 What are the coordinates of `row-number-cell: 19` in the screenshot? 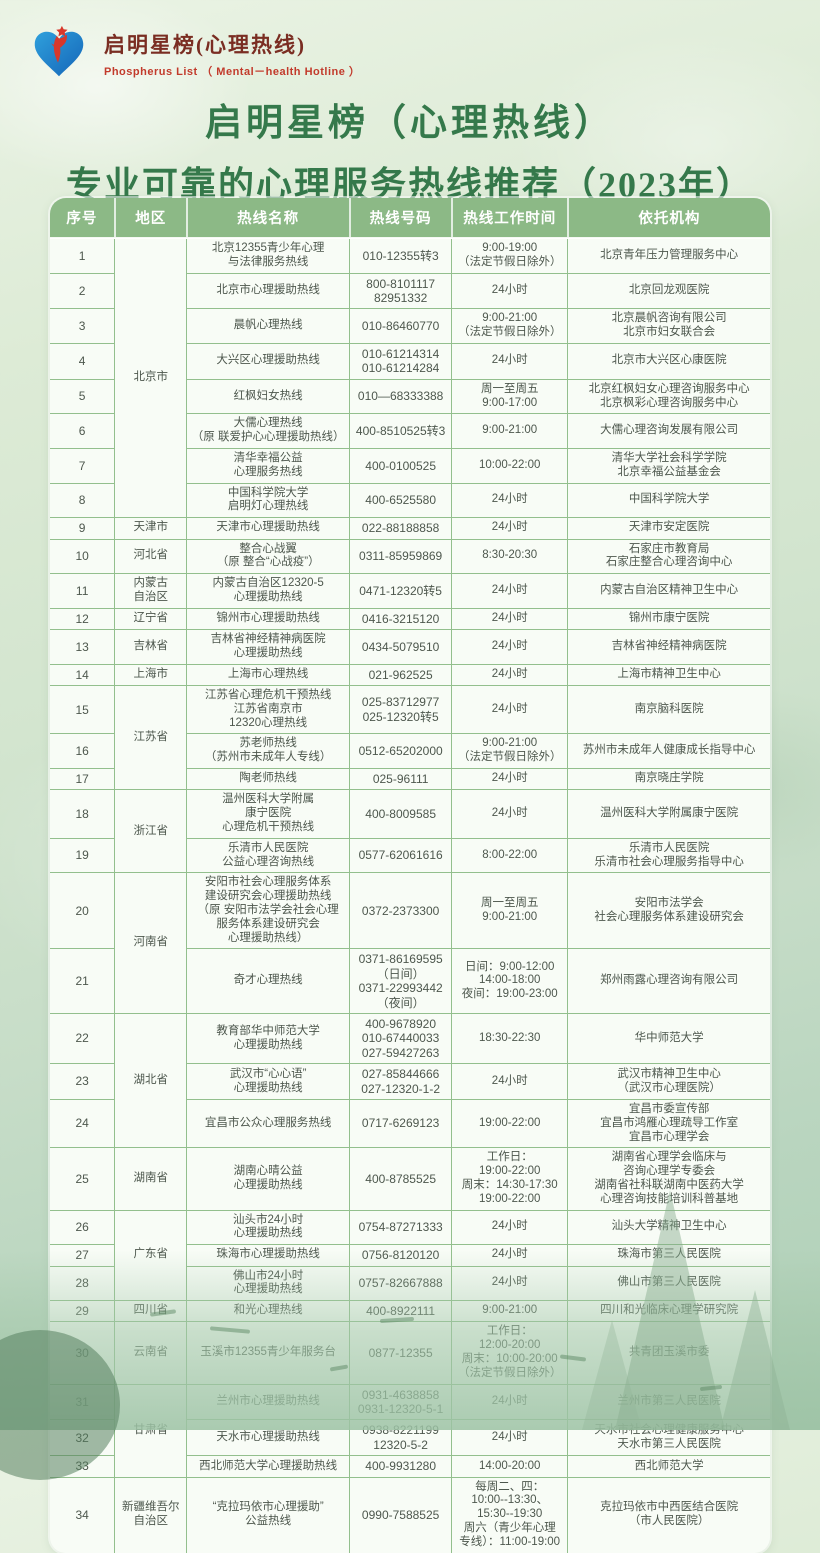 It's located at (83, 855).